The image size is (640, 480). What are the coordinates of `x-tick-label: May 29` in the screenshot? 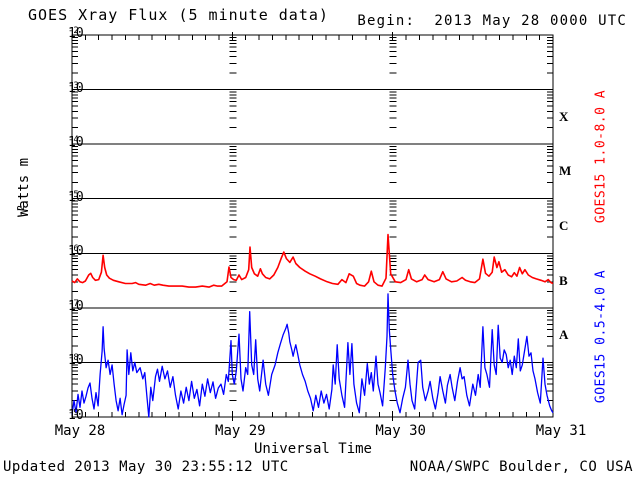 It's located at (240, 431).